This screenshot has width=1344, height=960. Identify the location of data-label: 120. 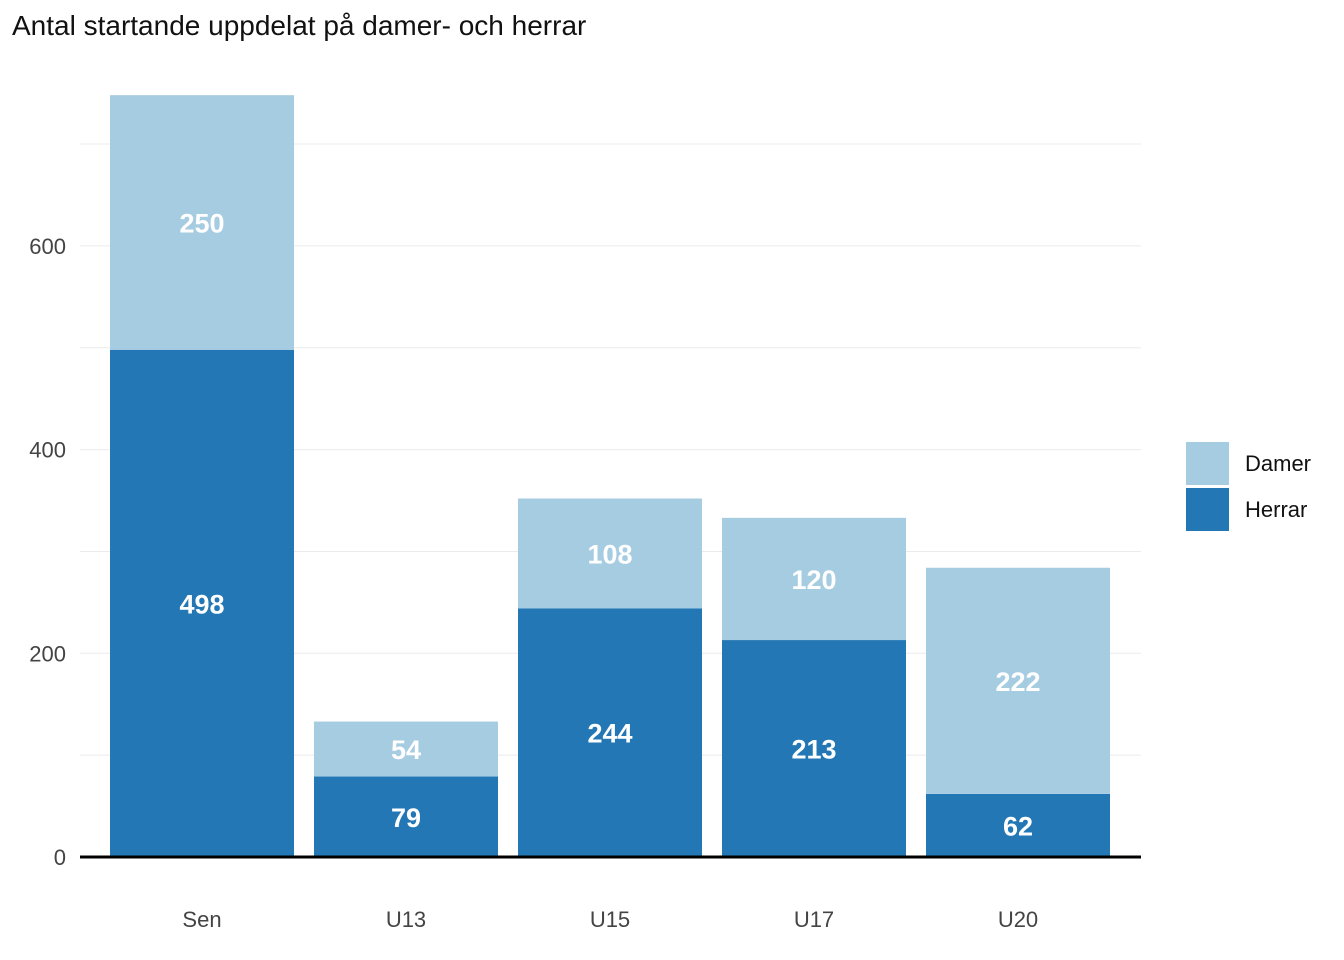
(813, 580).